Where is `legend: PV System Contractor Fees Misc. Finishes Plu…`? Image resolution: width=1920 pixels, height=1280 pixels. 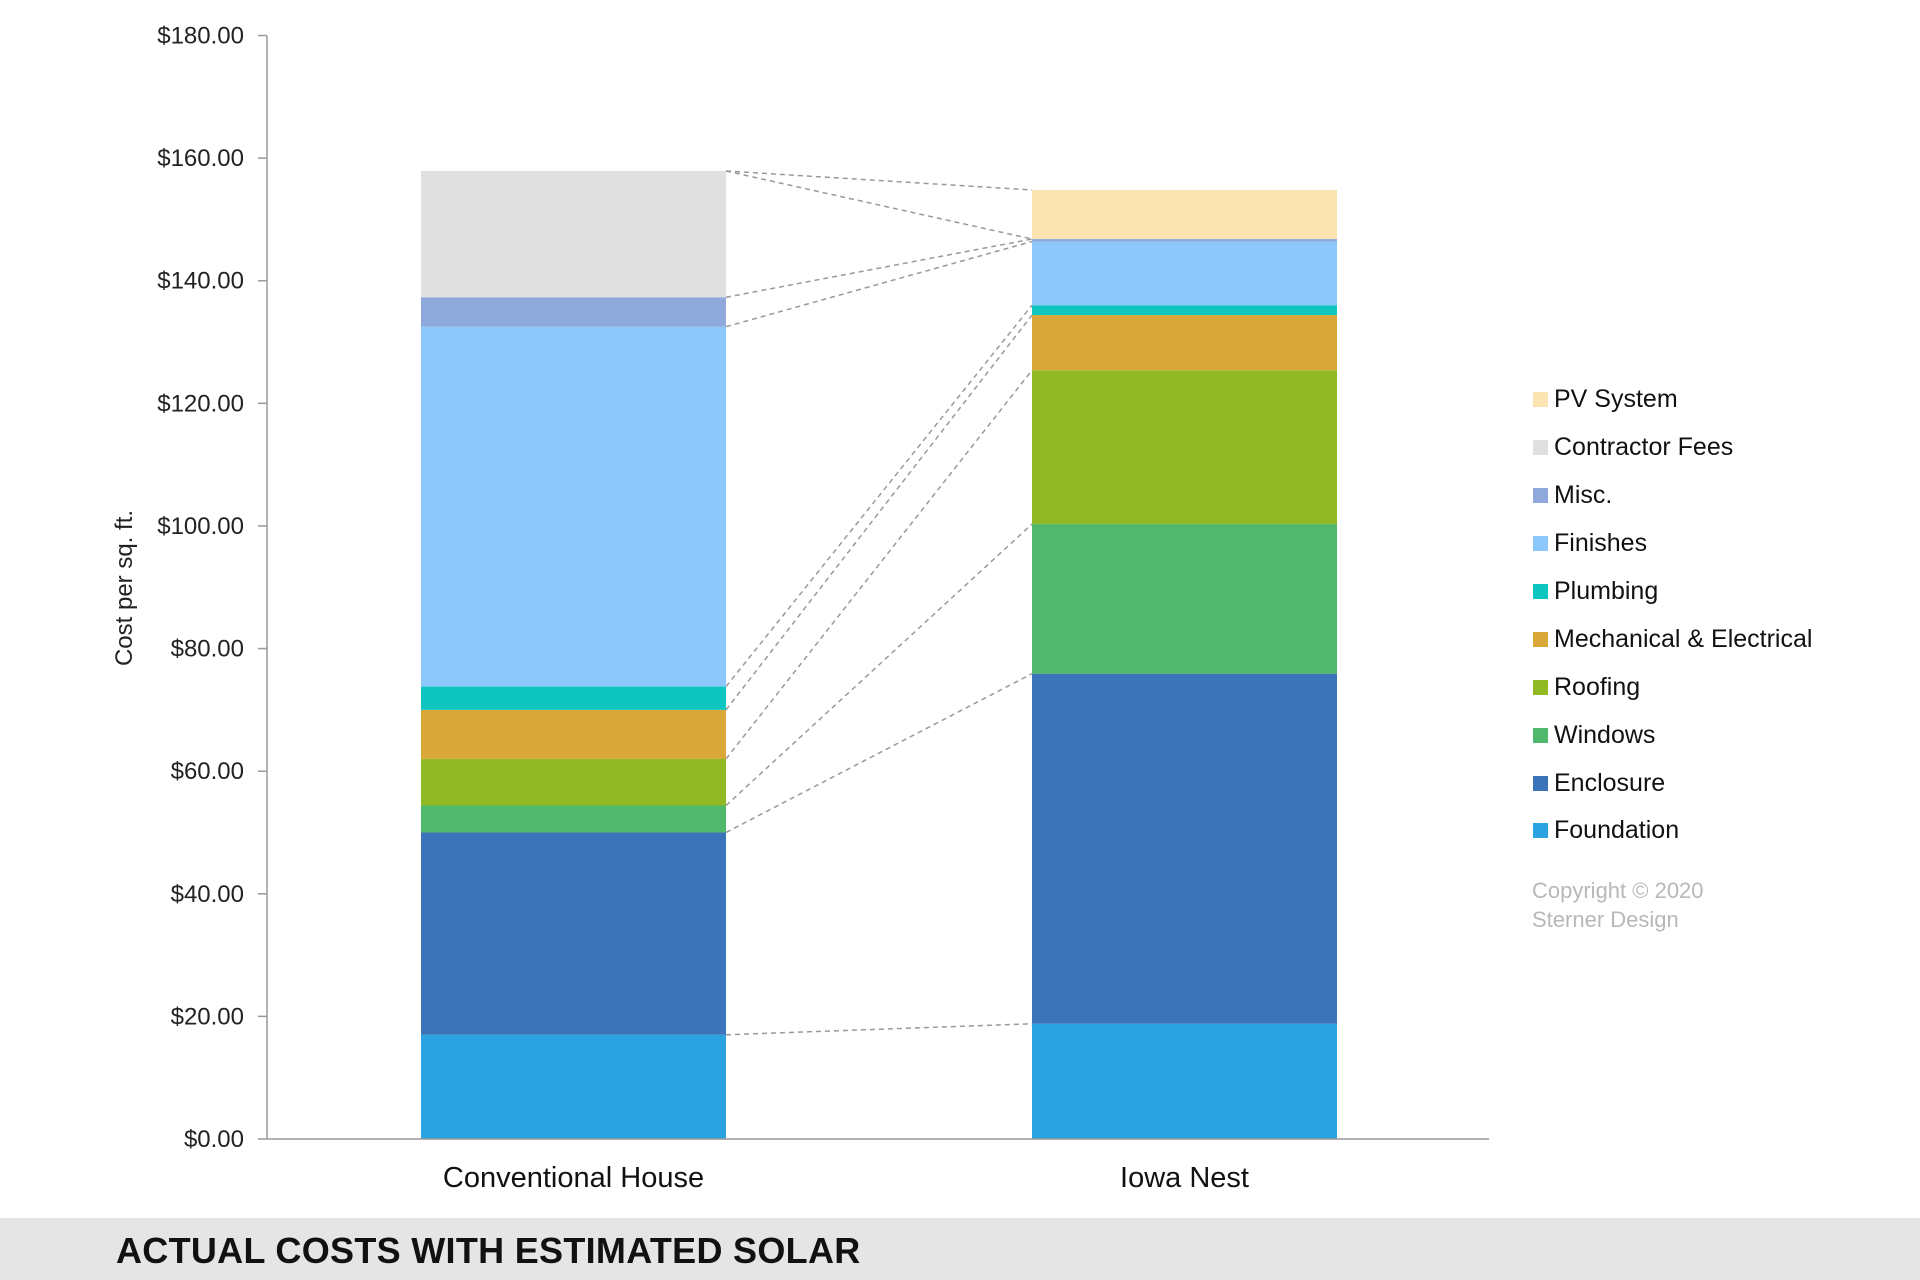
legend: PV System Contractor Fees Misc. Finishes Plu… is located at coordinates (1672, 615).